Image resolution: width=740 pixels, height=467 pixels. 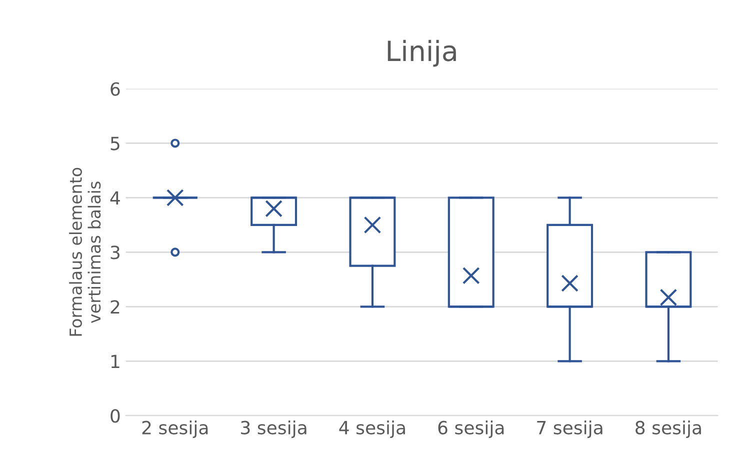 What do you see at coordinates (422, 53) in the screenshot?
I see `chart-title: Linija` at bounding box center [422, 53].